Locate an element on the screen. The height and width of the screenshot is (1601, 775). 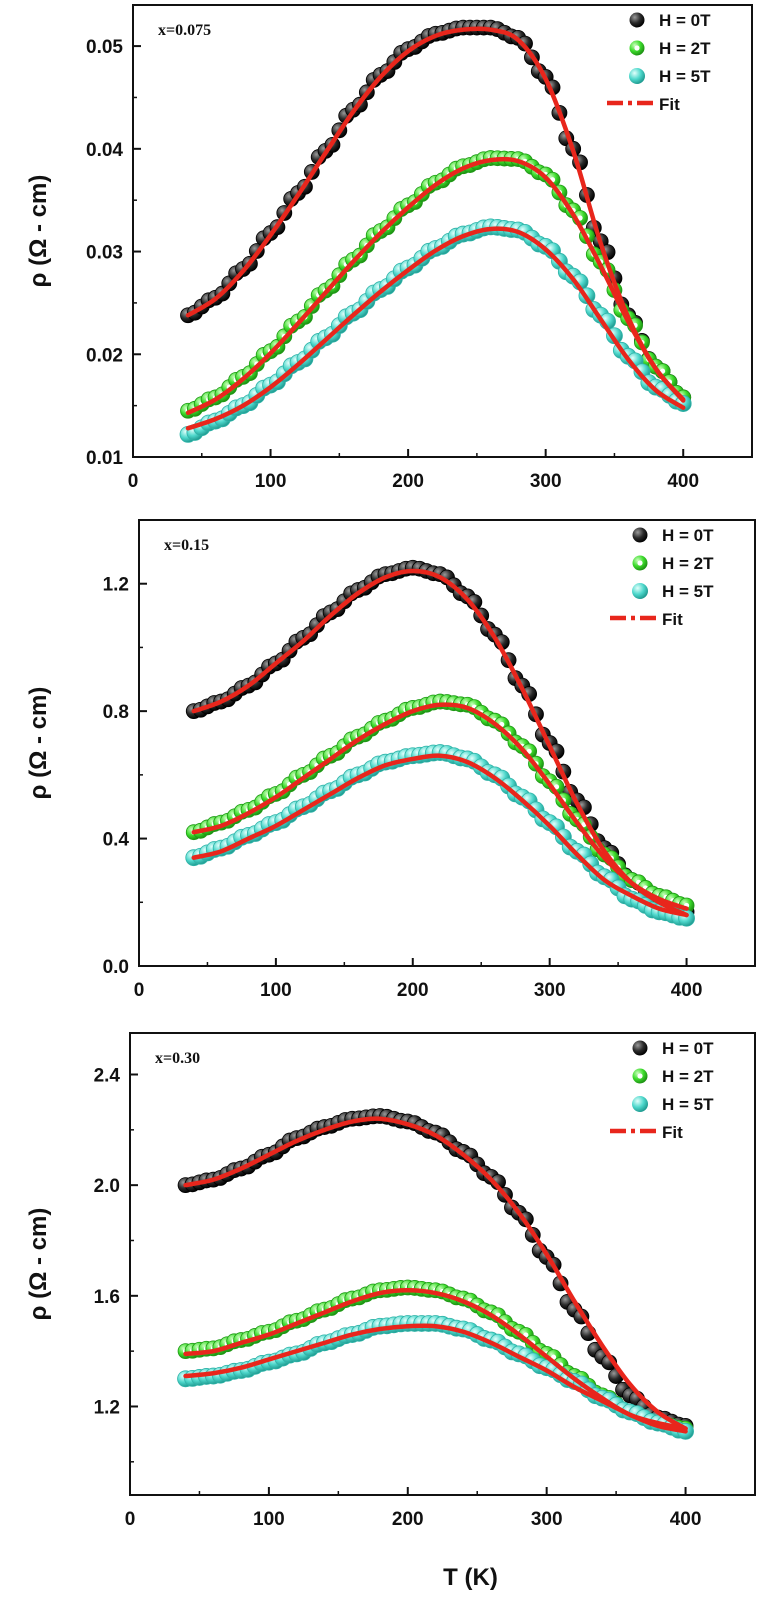
y-tick-label: 2.0 is located at coordinates (107, 1186).